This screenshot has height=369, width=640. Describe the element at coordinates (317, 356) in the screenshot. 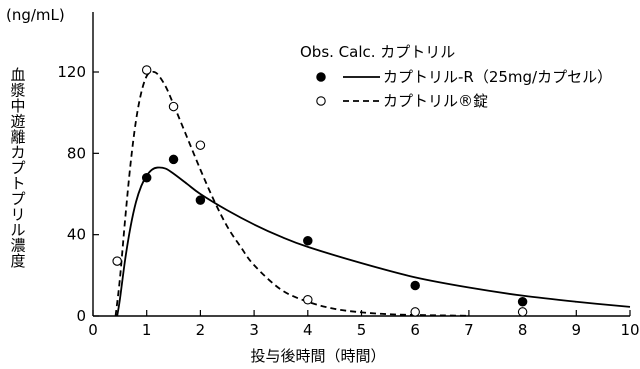

I see `x-axis-label: 投与後時間（時間）` at that location.